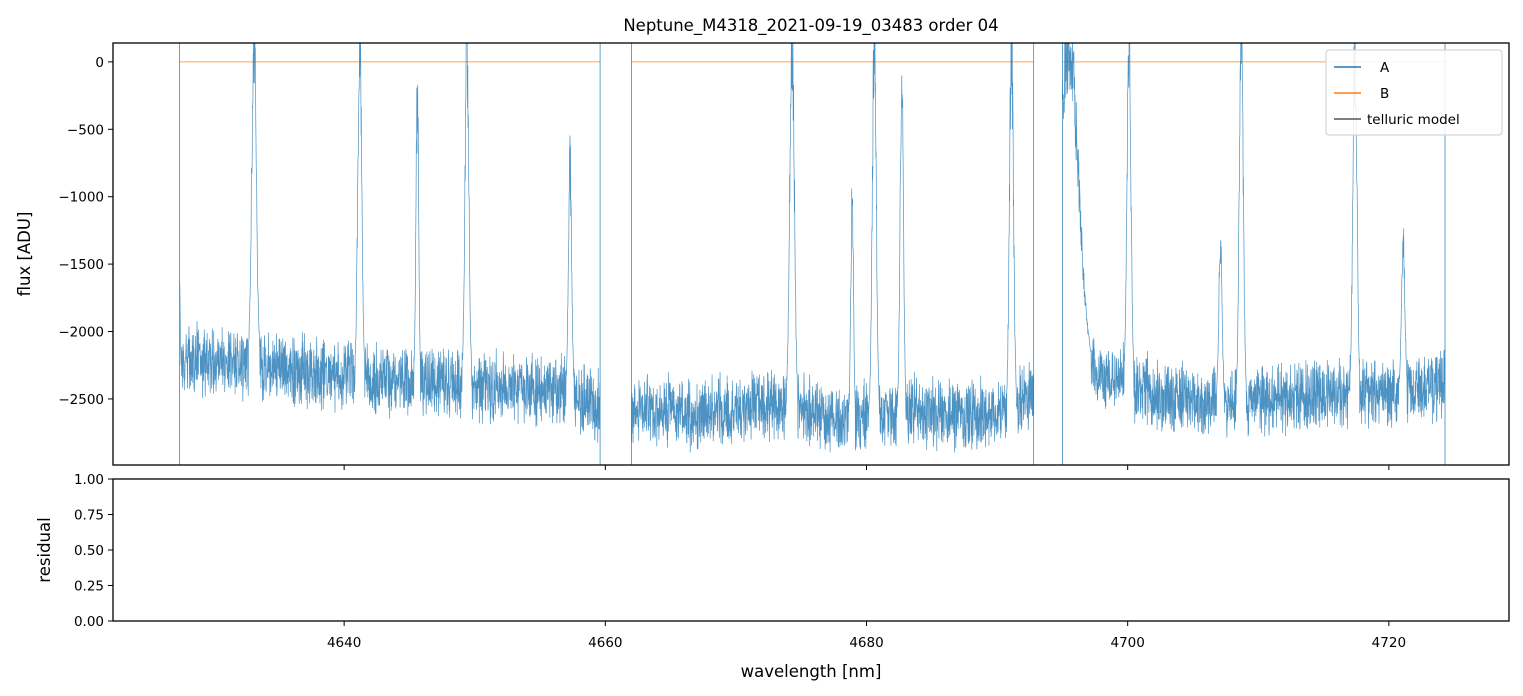  I want to click on legend-label-a: A, so click(1385, 68).